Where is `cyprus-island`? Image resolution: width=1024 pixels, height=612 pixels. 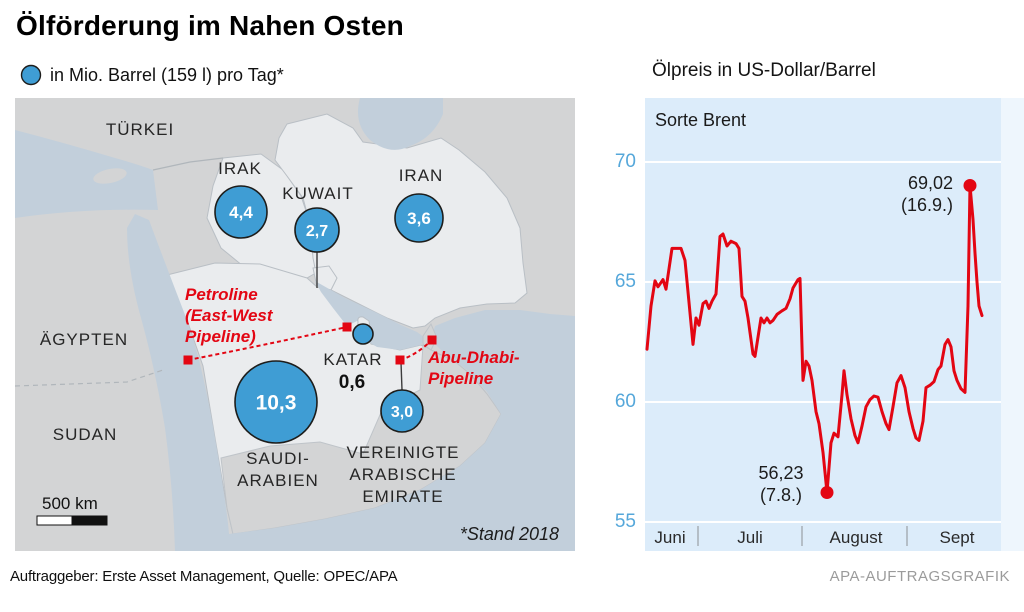
cyprus-island is located at coordinates (110, 176).